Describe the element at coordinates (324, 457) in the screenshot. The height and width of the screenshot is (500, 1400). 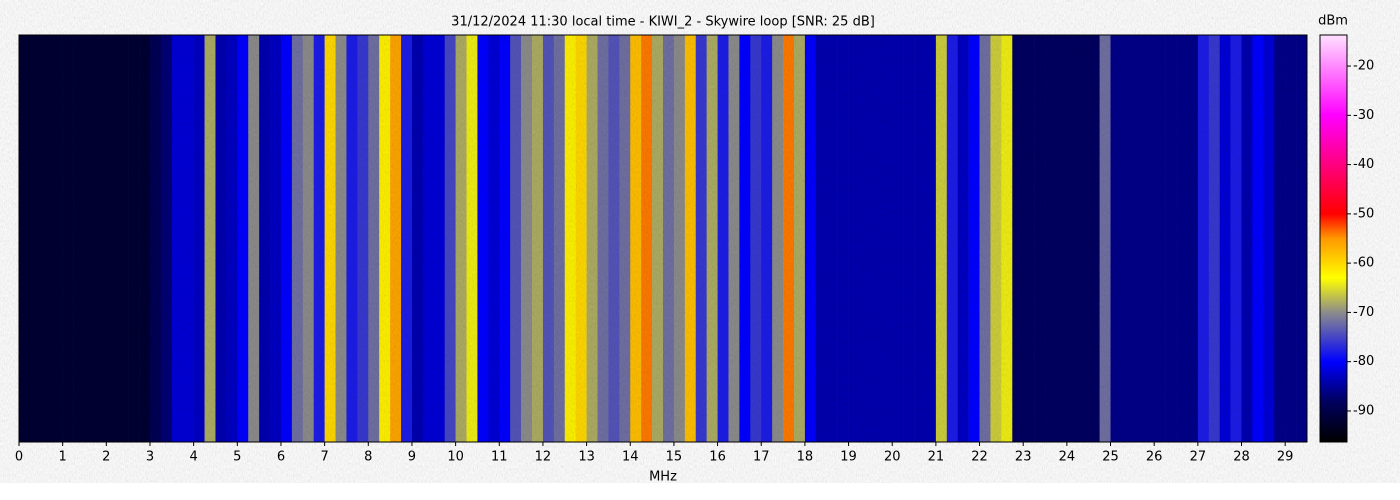
I see `x-tick-label: 7` at that location.